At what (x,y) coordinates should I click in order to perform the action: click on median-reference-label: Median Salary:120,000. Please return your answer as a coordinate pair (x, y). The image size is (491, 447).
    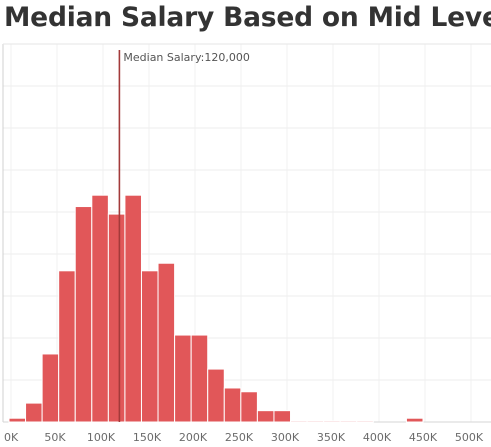
    Looking at the image, I should click on (186, 57).